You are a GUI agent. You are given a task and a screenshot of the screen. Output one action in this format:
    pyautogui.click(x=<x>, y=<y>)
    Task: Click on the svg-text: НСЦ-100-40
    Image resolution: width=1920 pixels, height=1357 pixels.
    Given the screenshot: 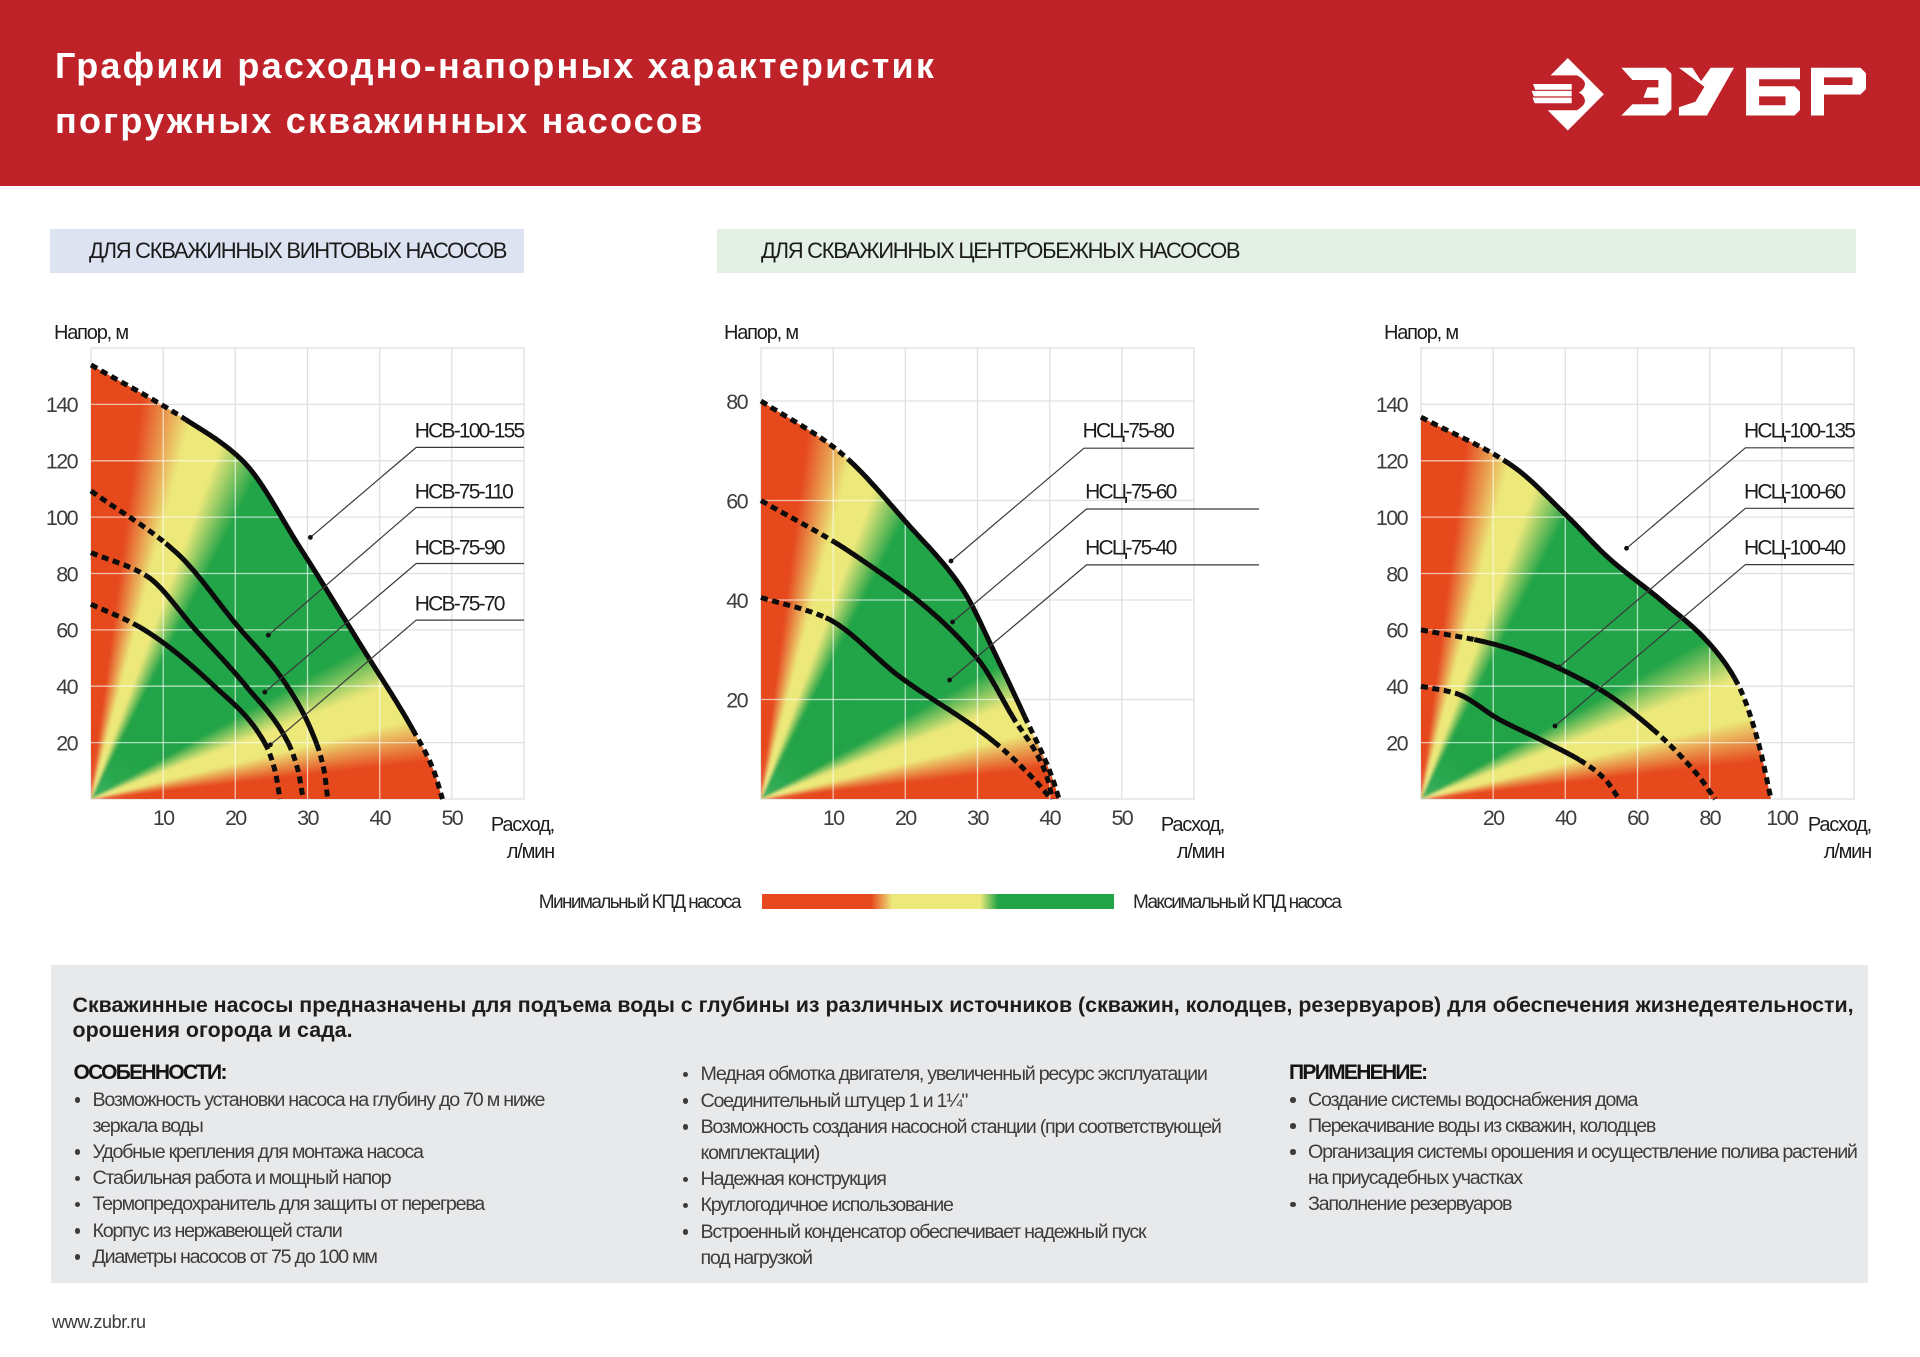 What is the action you would take?
    pyautogui.click(x=1794, y=548)
    